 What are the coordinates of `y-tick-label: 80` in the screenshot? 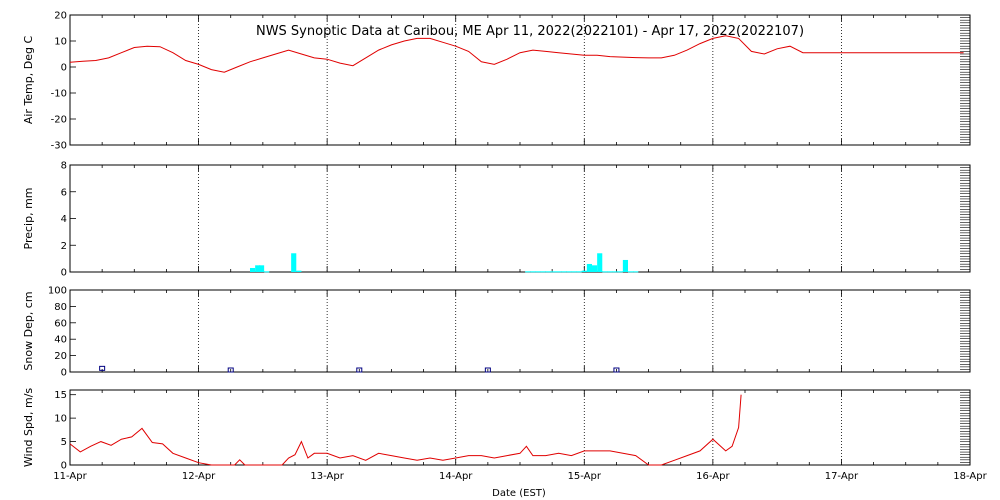 It's located at (60, 307).